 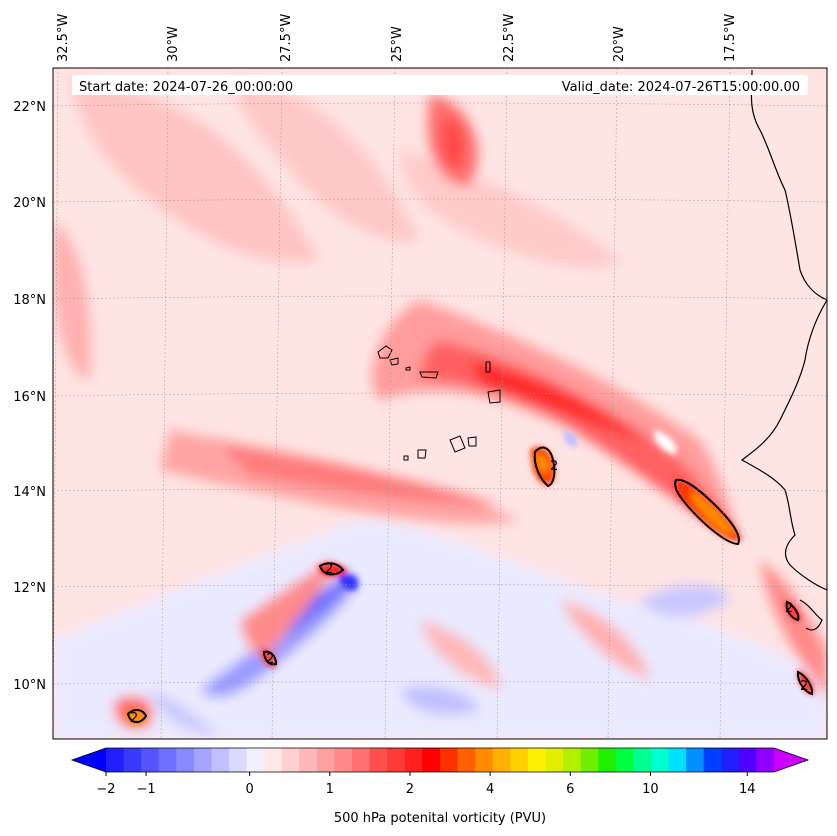 I want to click on lon-label: 17.5°W, so click(x=730, y=38).